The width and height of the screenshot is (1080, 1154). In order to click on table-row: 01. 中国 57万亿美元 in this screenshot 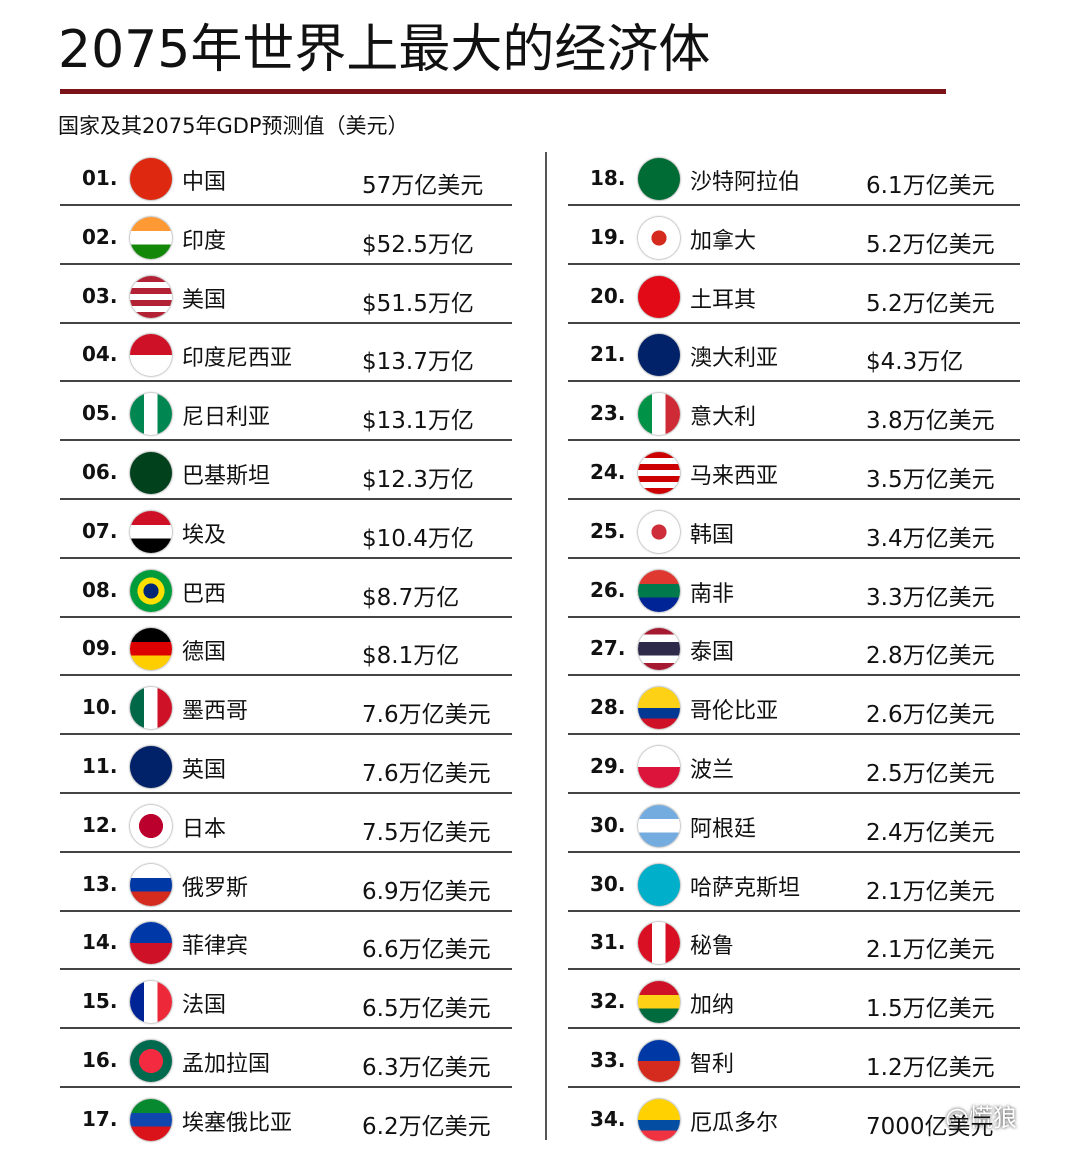, I will do `click(291, 181)`.